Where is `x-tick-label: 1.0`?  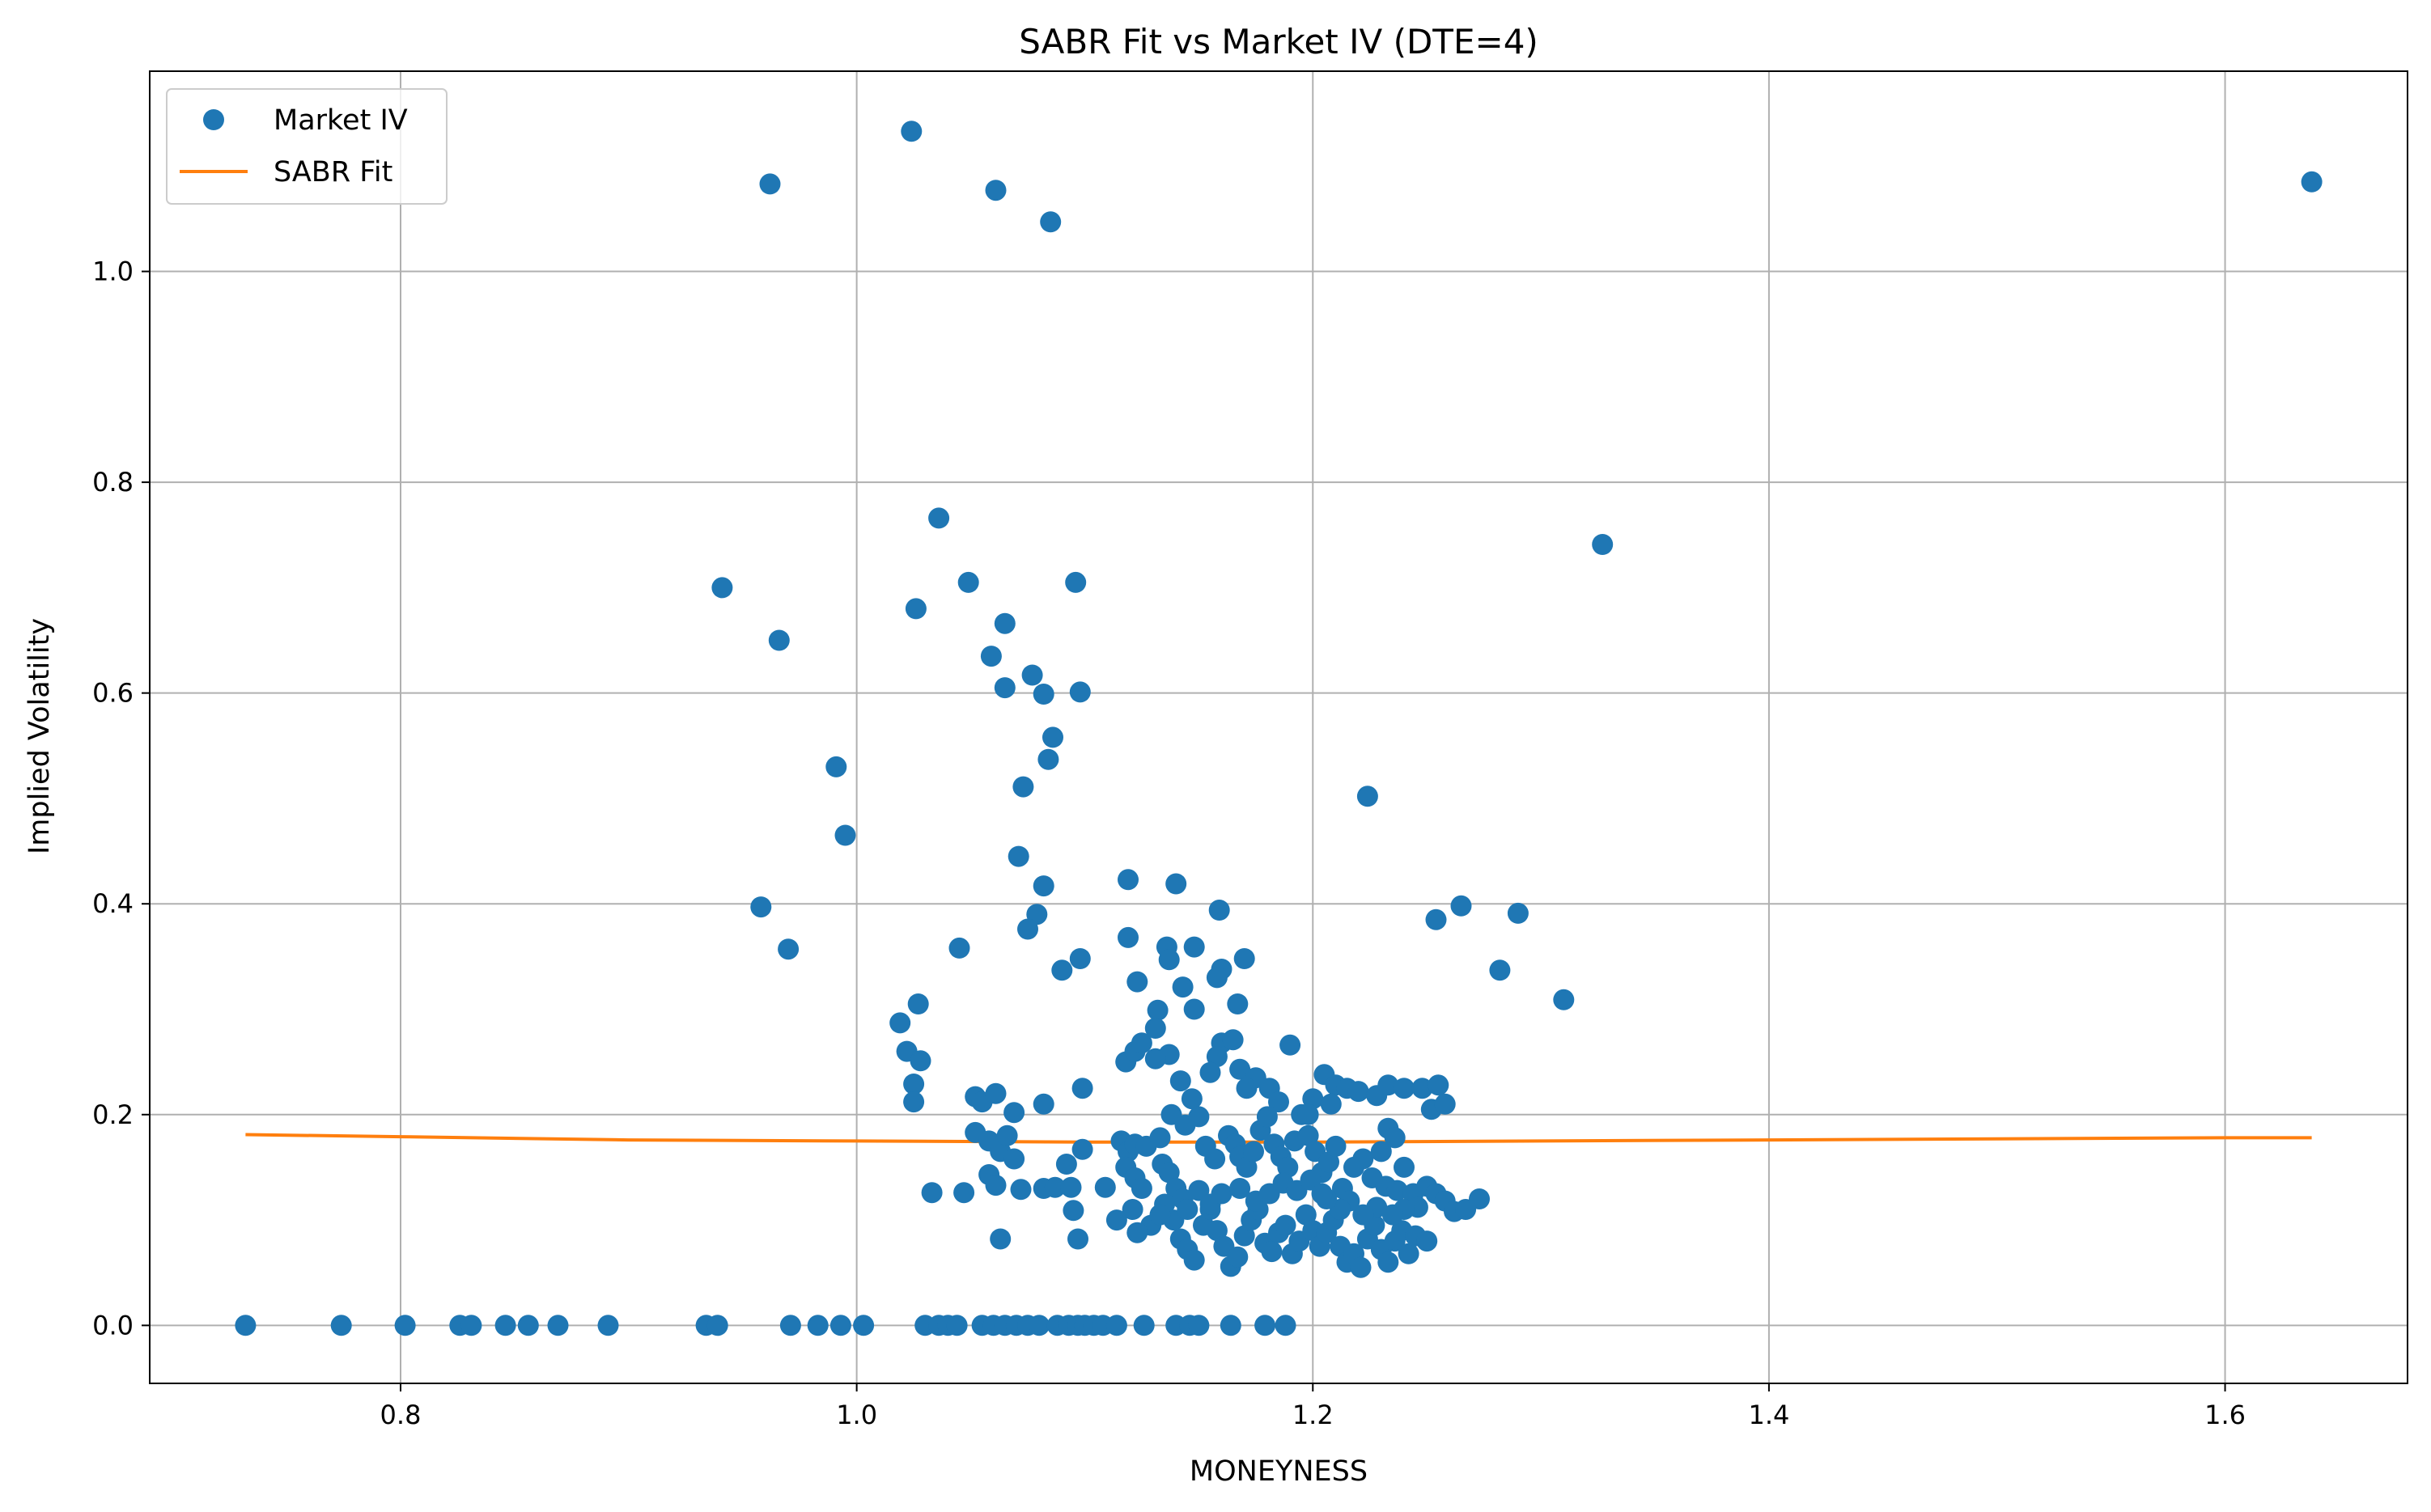 x-tick-label: 1.0 is located at coordinates (856, 1415).